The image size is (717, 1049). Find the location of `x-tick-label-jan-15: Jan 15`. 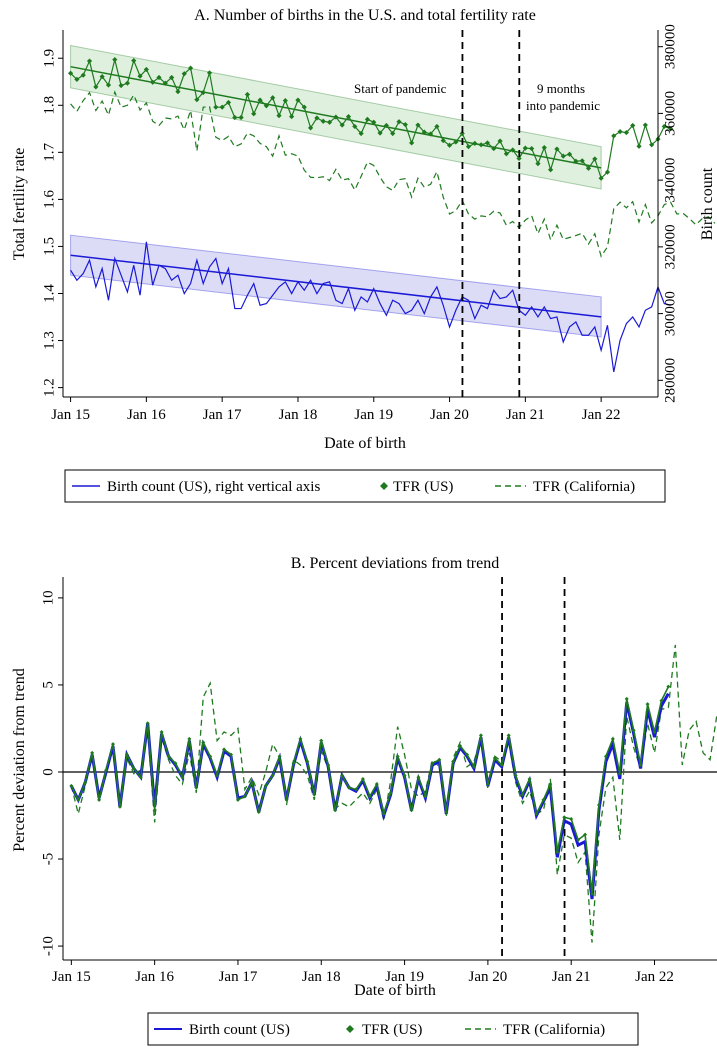

x-tick-label-jan-15: Jan 15 is located at coordinates (70, 415).